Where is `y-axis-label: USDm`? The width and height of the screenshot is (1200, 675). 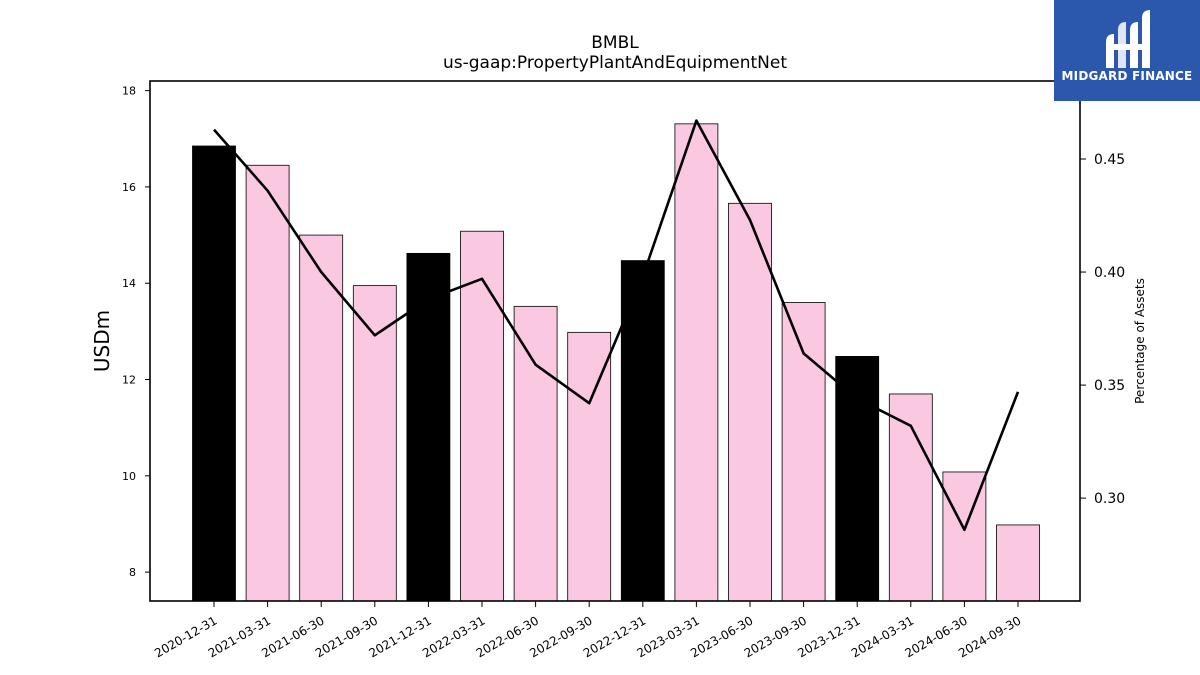 y-axis-label: USDm is located at coordinates (102, 341).